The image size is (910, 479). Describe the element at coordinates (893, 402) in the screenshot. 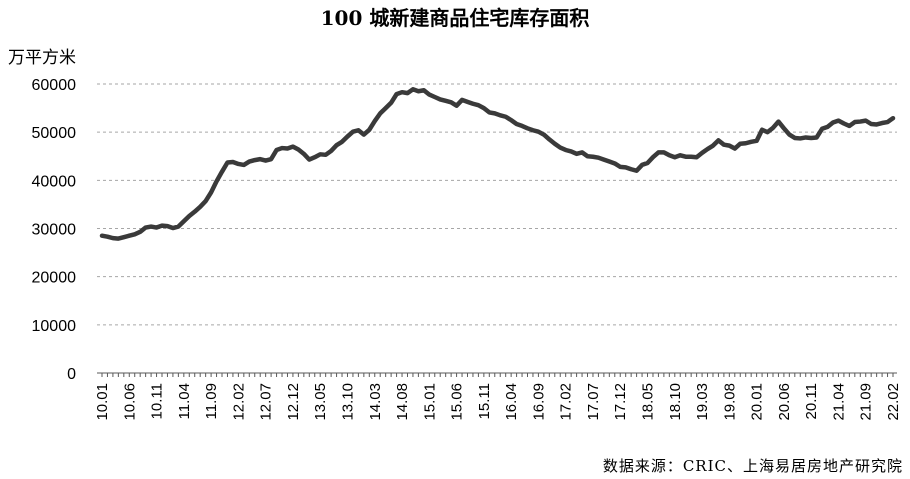

I see `x-tick-label: 22.02` at that location.